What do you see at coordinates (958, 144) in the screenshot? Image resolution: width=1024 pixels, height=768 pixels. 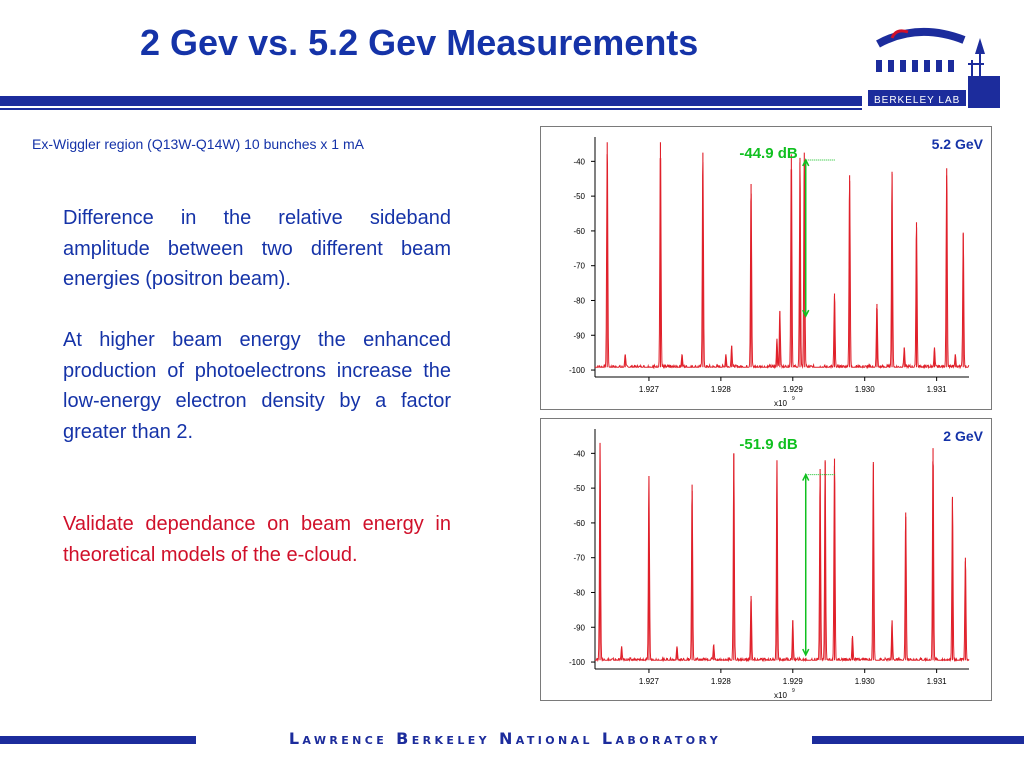 I see `panel-energy-label: 5.2 GeV` at bounding box center [958, 144].